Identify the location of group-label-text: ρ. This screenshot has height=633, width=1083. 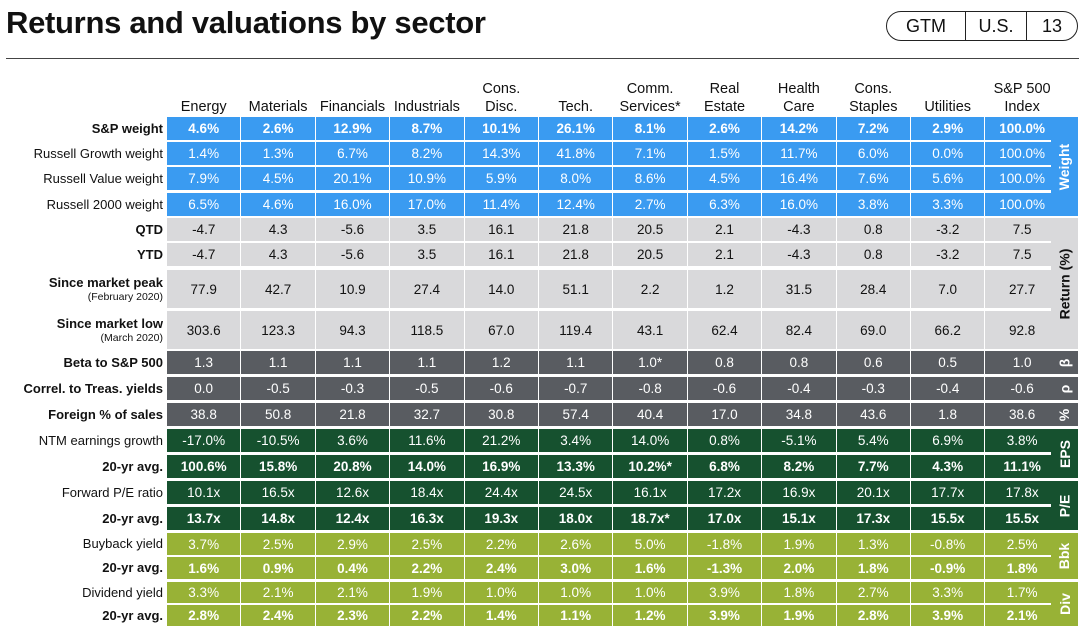
(1064, 388).